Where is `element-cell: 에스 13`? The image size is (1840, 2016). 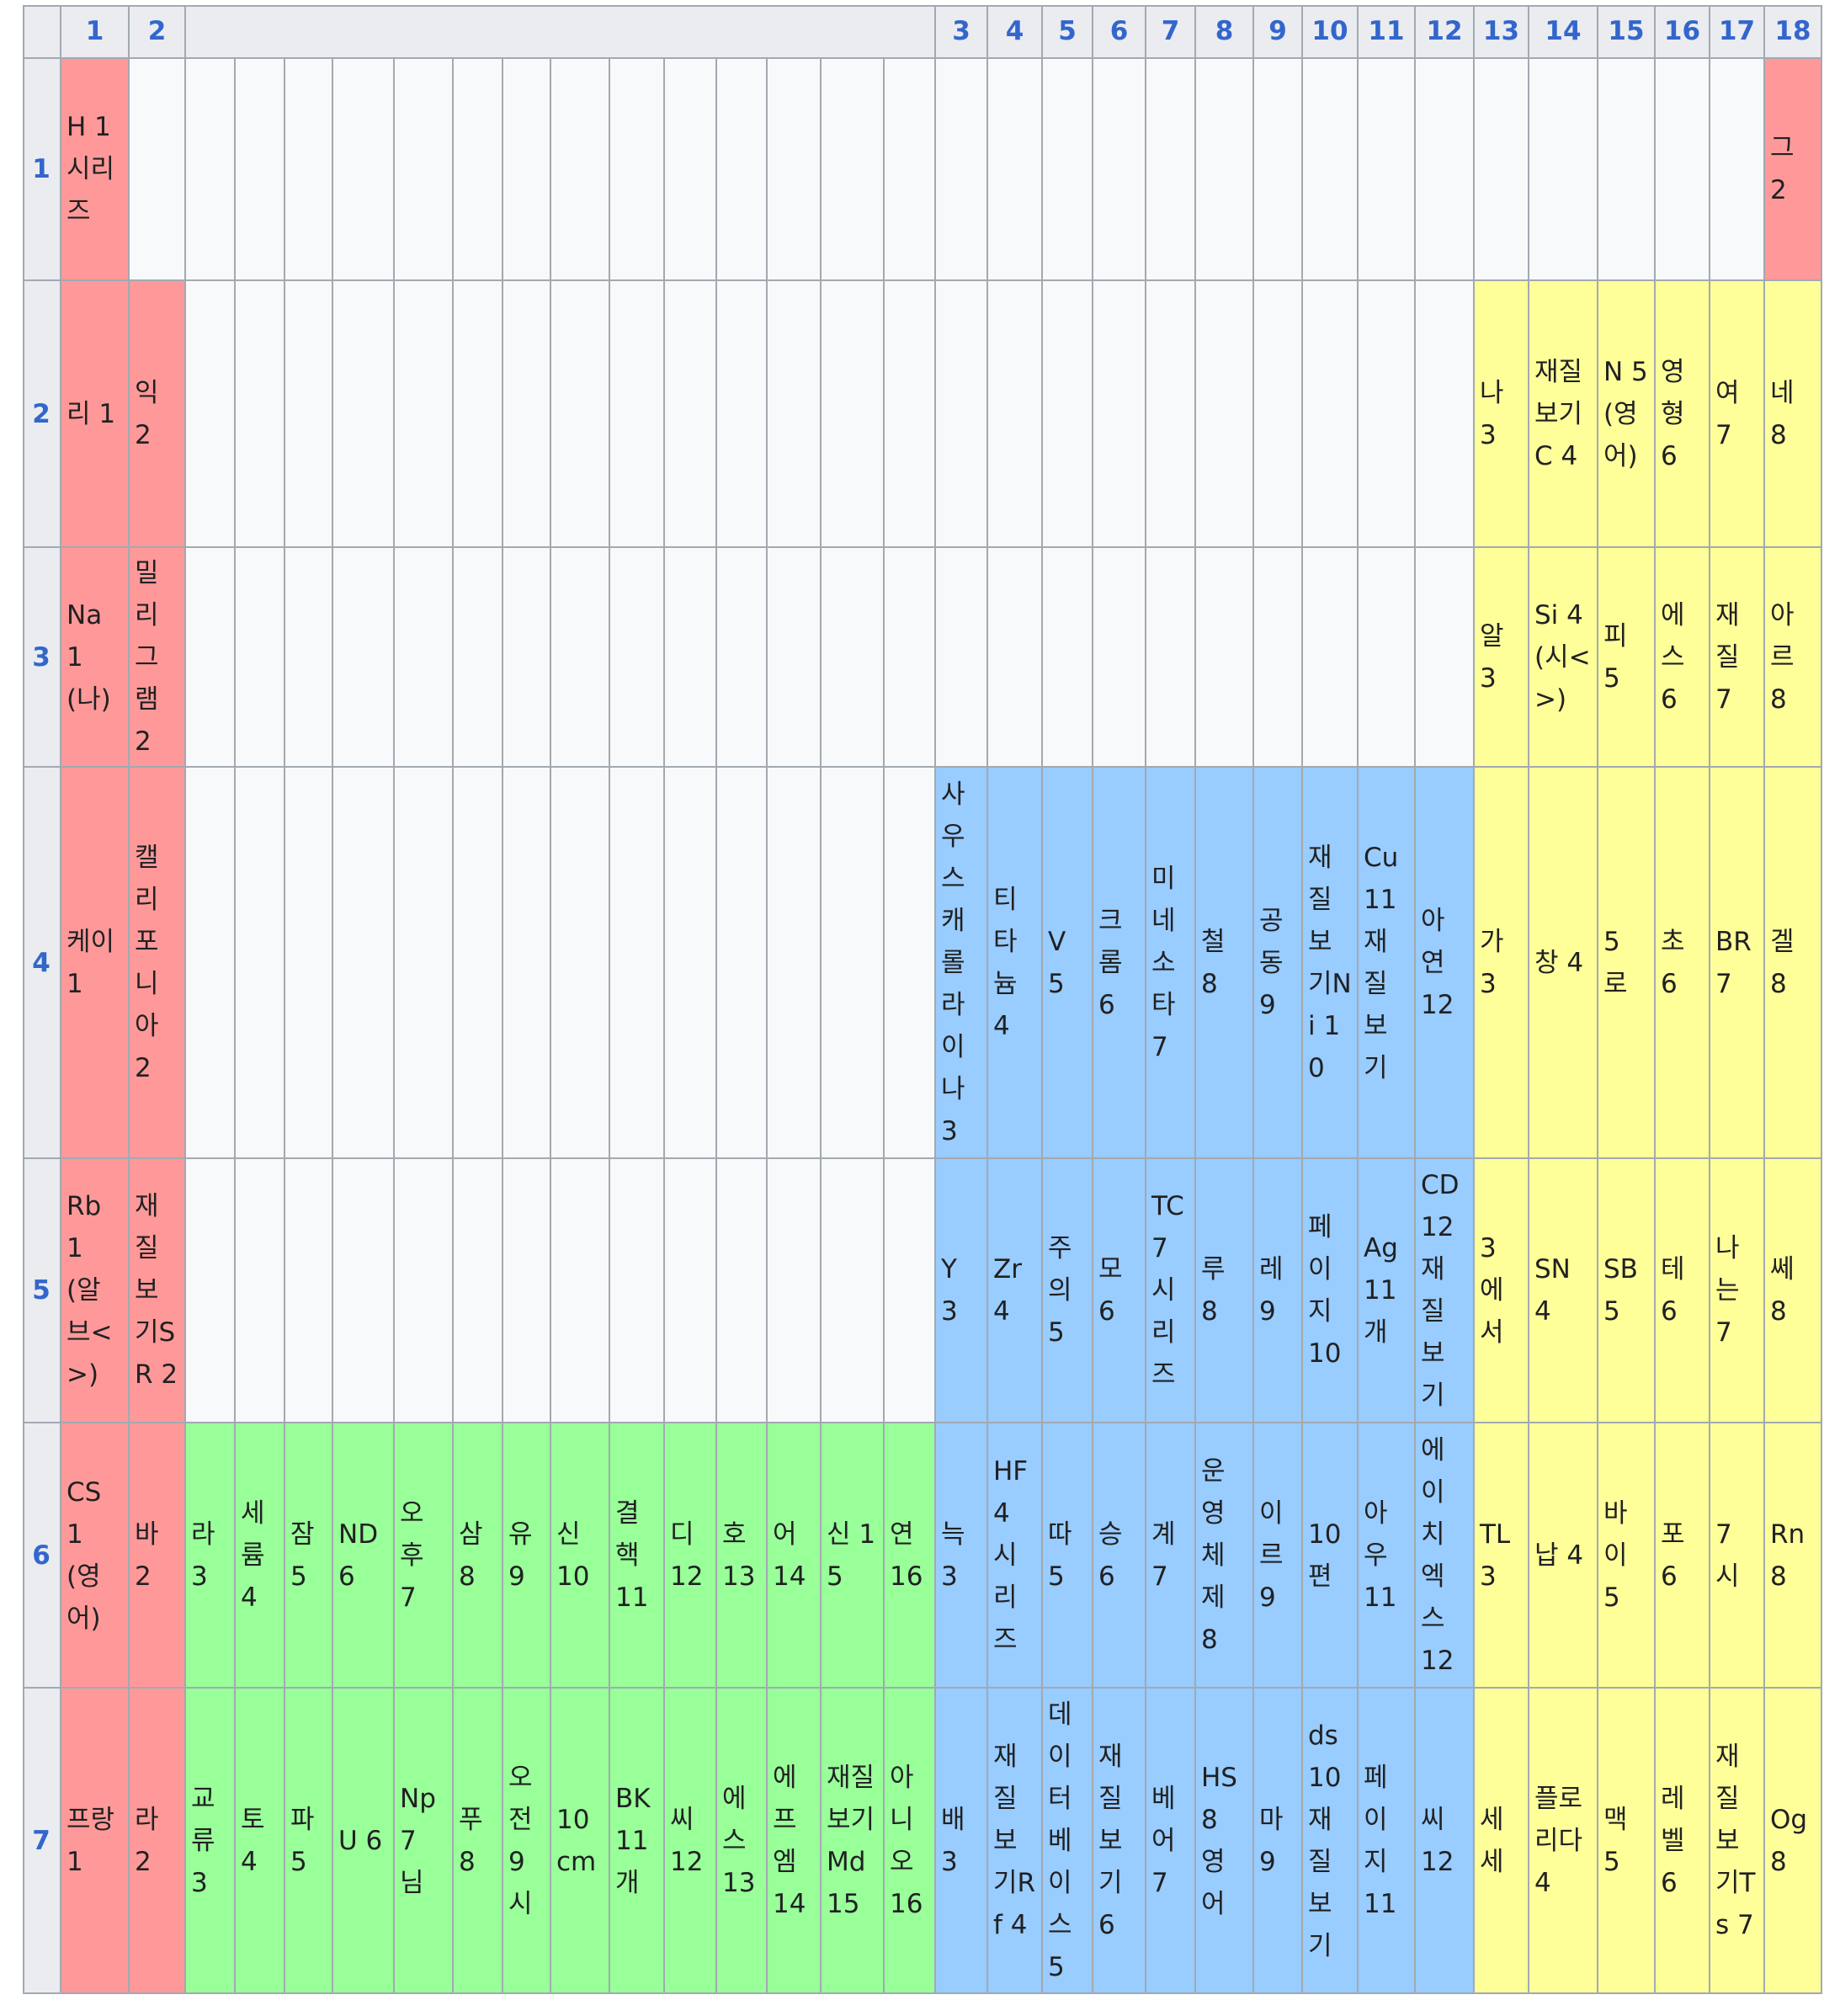 element-cell: 에스 13 is located at coordinates (742, 1842).